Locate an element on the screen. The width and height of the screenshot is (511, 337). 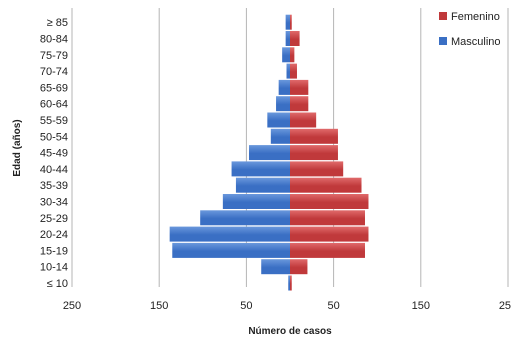
y-tick-label: ≤ 10 is located at coordinates (57, 284).